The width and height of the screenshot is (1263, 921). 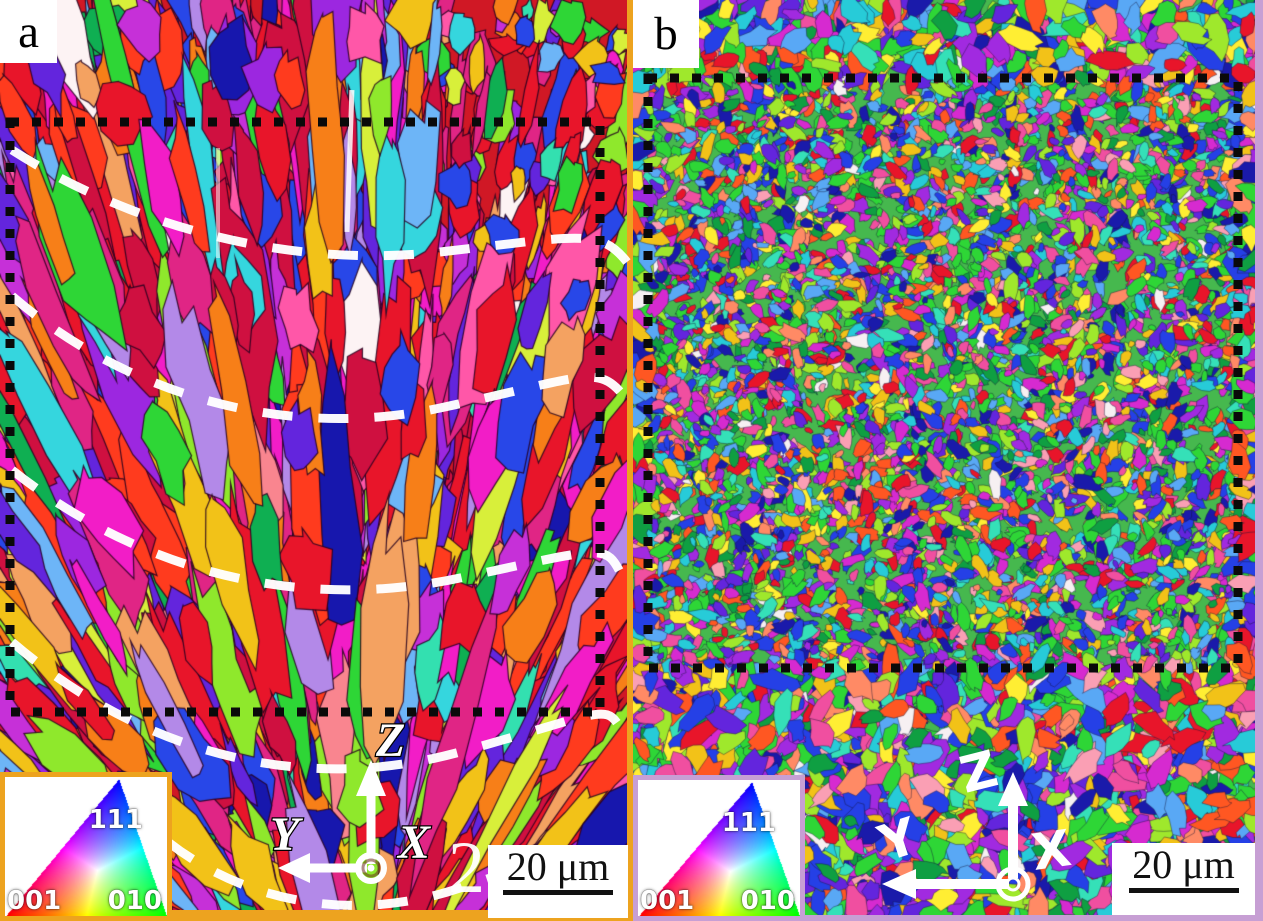 I want to click on panel-b-bottom-frame, so click(x=948, y=918).